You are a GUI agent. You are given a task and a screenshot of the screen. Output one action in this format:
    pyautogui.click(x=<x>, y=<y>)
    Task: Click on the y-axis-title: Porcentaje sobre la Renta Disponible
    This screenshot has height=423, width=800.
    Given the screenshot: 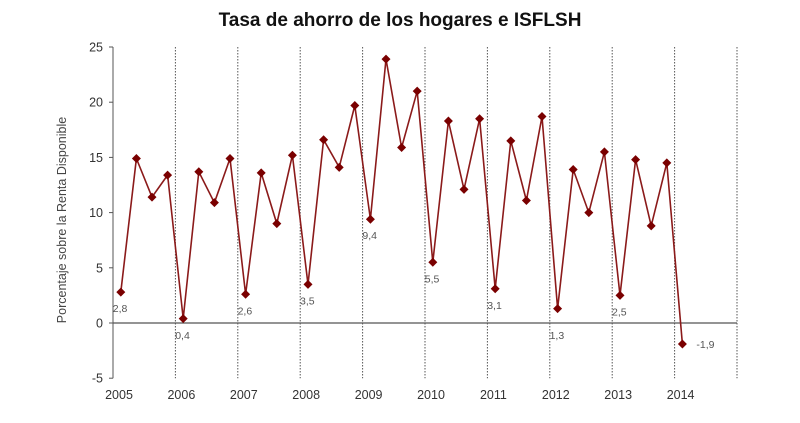 What is the action you would take?
    pyautogui.click(x=62, y=220)
    